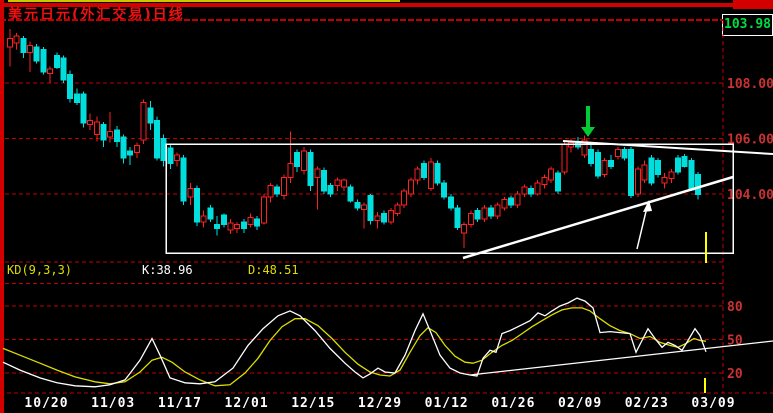  I want to click on date-label: 12/29, so click(380, 403).